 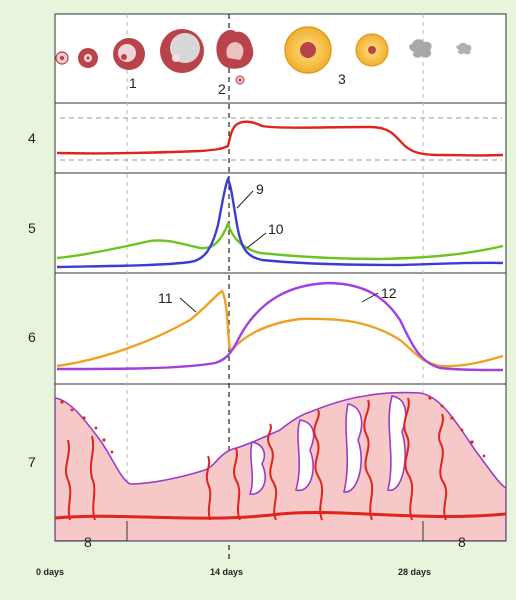 I want to click on temperature-curve, so click(x=280, y=139).